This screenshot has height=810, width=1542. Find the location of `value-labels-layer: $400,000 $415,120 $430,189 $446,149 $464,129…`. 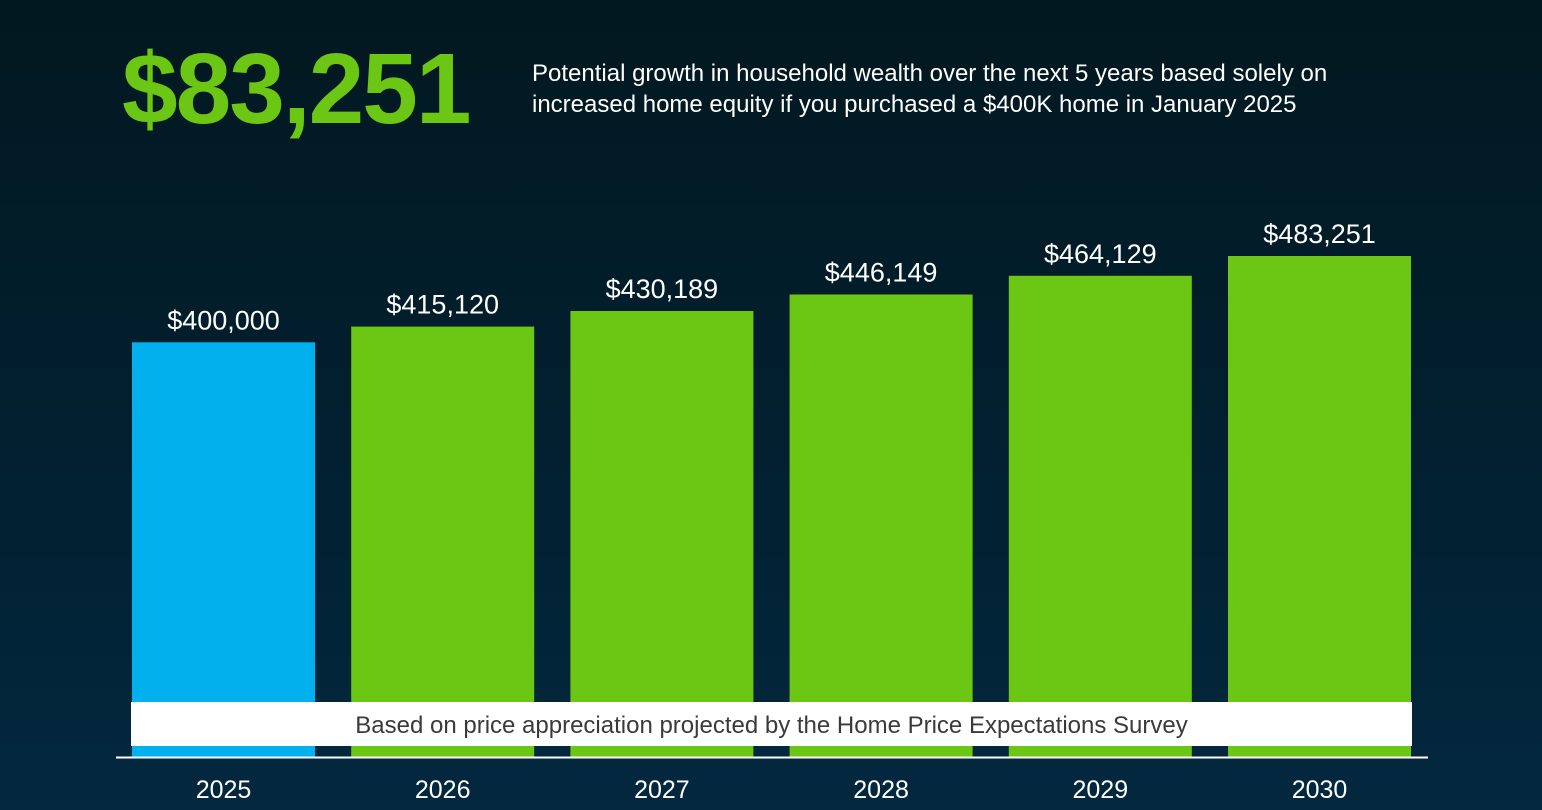

value-labels-layer: $400,000 $415,120 $430,189 $446,149 $464,129… is located at coordinates (771, 277).